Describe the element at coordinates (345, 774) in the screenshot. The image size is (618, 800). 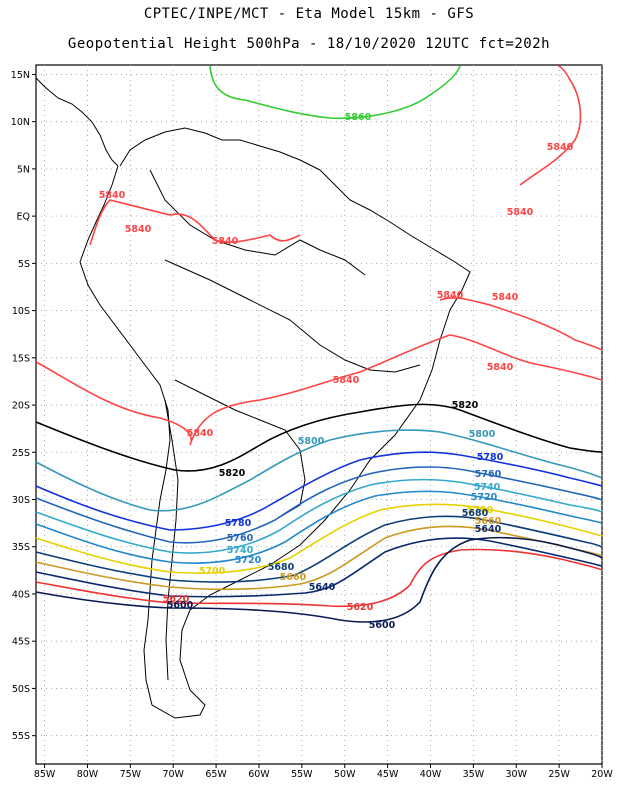
I see `lon-tick-label: 50W` at that location.